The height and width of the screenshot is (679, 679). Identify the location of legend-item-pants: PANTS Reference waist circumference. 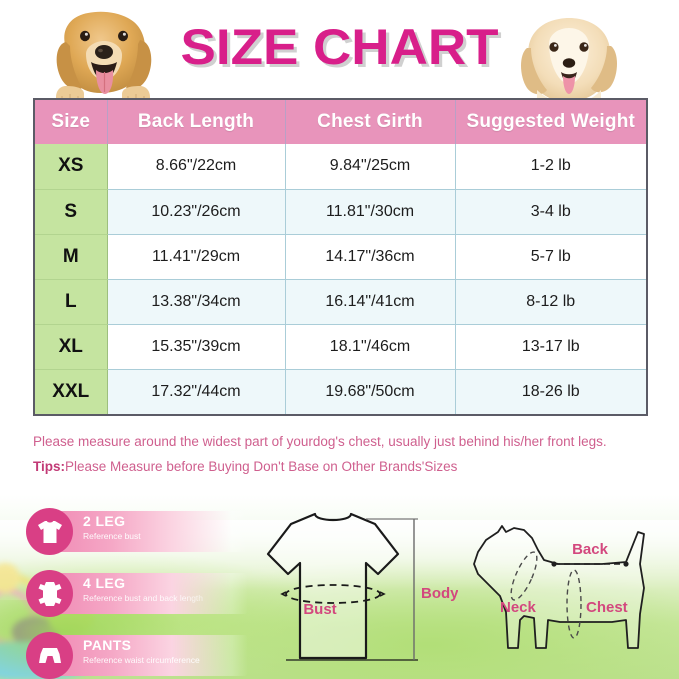
(141, 655).